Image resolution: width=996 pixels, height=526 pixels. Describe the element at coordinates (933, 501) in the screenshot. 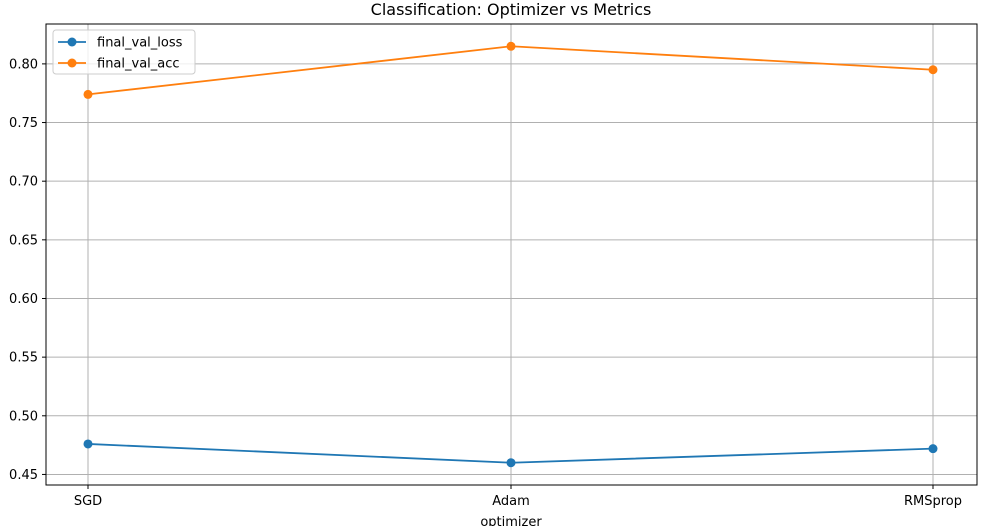

I see `x-tick-label: RMSprop` at that location.